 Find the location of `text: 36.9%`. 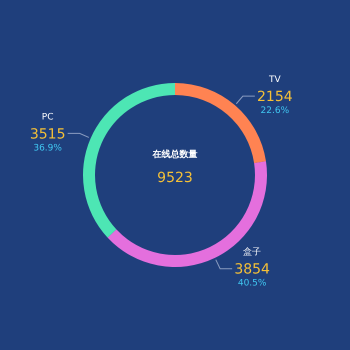

text: 36.9% is located at coordinates (47, 148).